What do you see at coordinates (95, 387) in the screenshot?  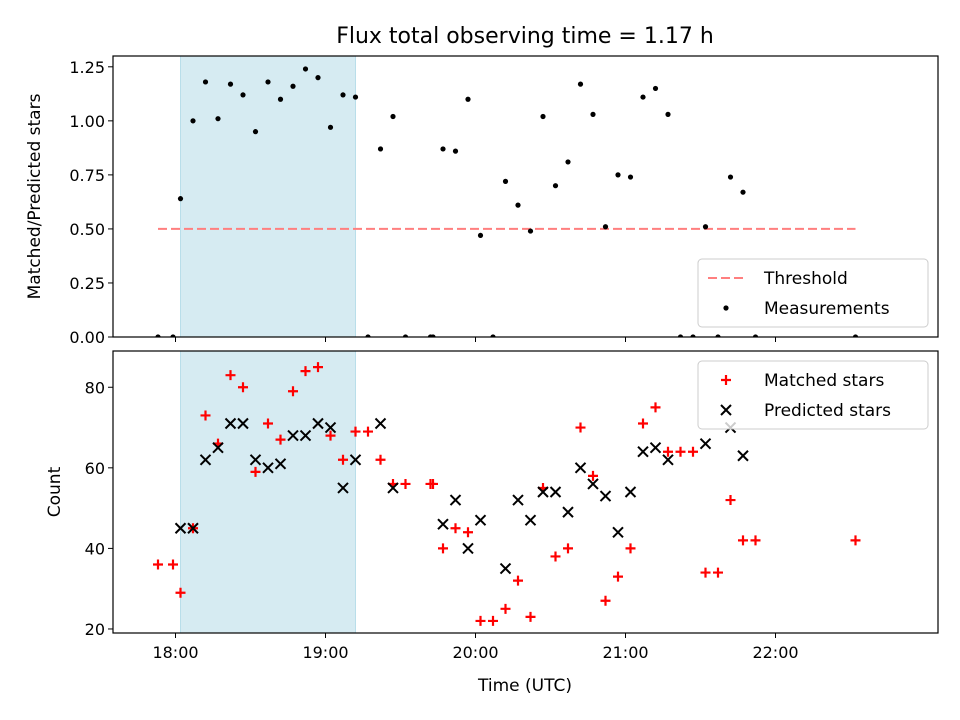 I see `y-tick-label: 80` at bounding box center [95, 387].